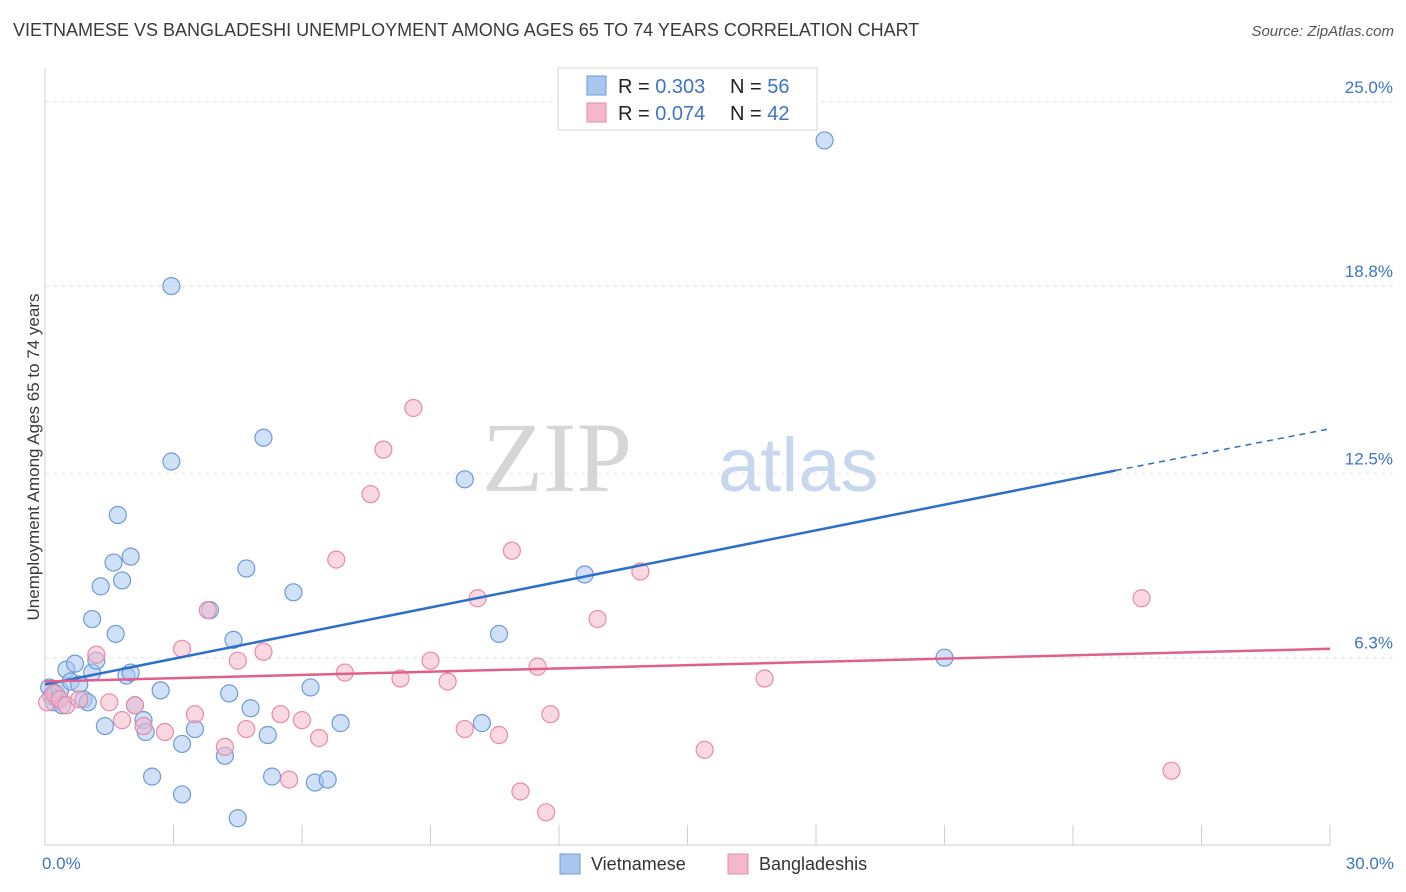 This screenshot has width=1406, height=892. Describe the element at coordinates (1369, 458) in the screenshot. I see `y-tick-label: 12.5%` at that location.